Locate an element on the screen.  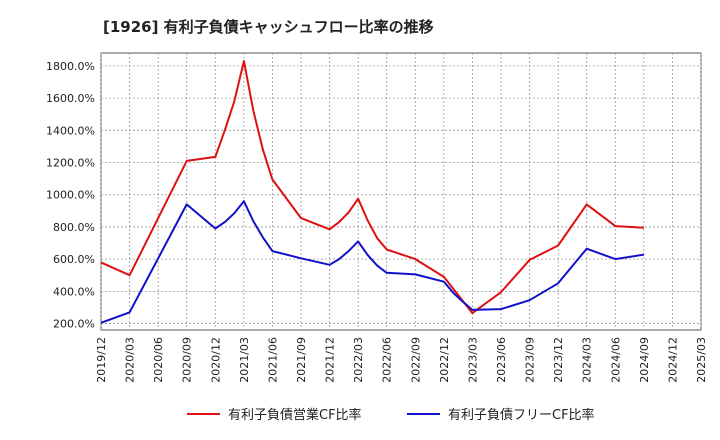
x-tick-label: 2020/09 is located at coordinates (187, 360).